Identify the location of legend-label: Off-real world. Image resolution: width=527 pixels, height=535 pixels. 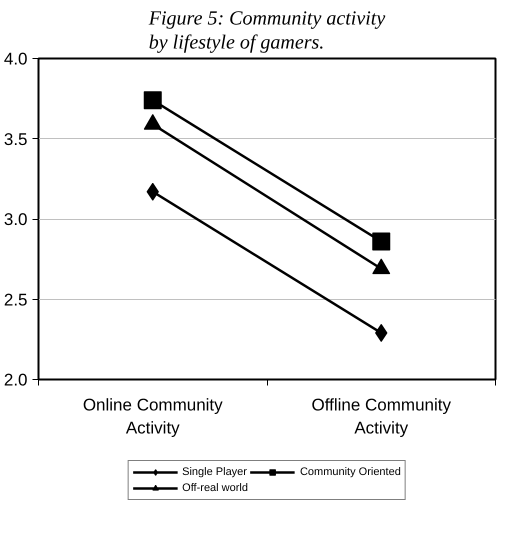
(215, 488).